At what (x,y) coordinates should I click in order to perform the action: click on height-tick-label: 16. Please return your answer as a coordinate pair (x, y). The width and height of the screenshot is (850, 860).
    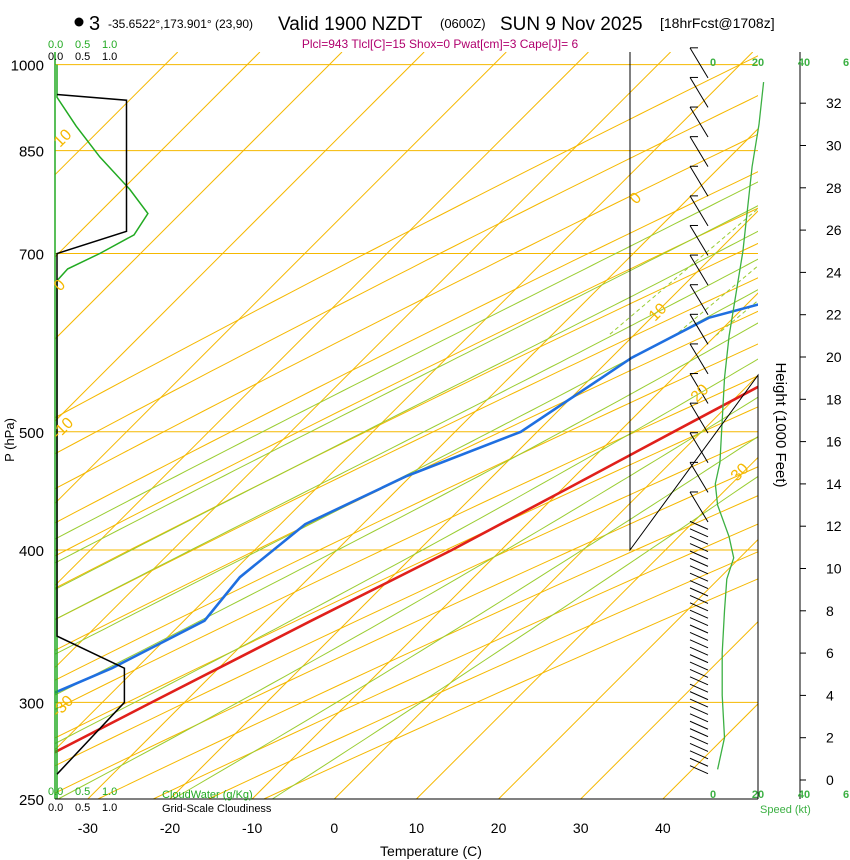
    Looking at the image, I should click on (834, 442).